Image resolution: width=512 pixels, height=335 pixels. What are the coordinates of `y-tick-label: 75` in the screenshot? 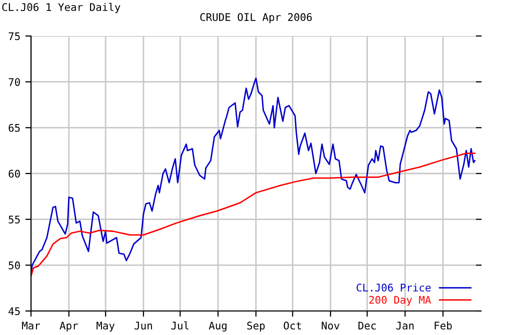 It's located at (14, 36).